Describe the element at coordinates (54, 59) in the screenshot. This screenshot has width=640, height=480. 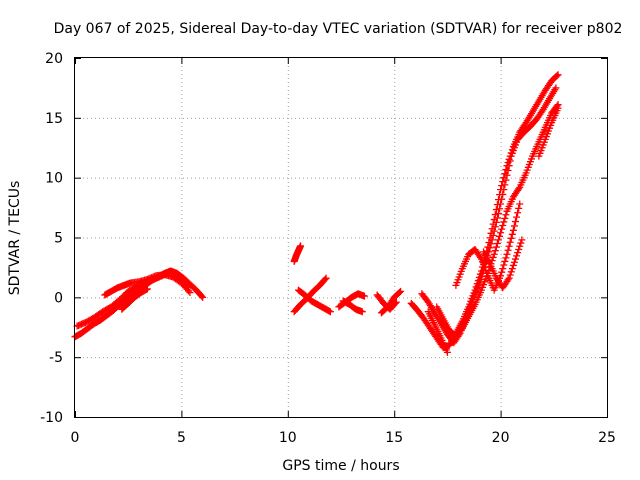
I see `y-tick-label: 20` at that location.